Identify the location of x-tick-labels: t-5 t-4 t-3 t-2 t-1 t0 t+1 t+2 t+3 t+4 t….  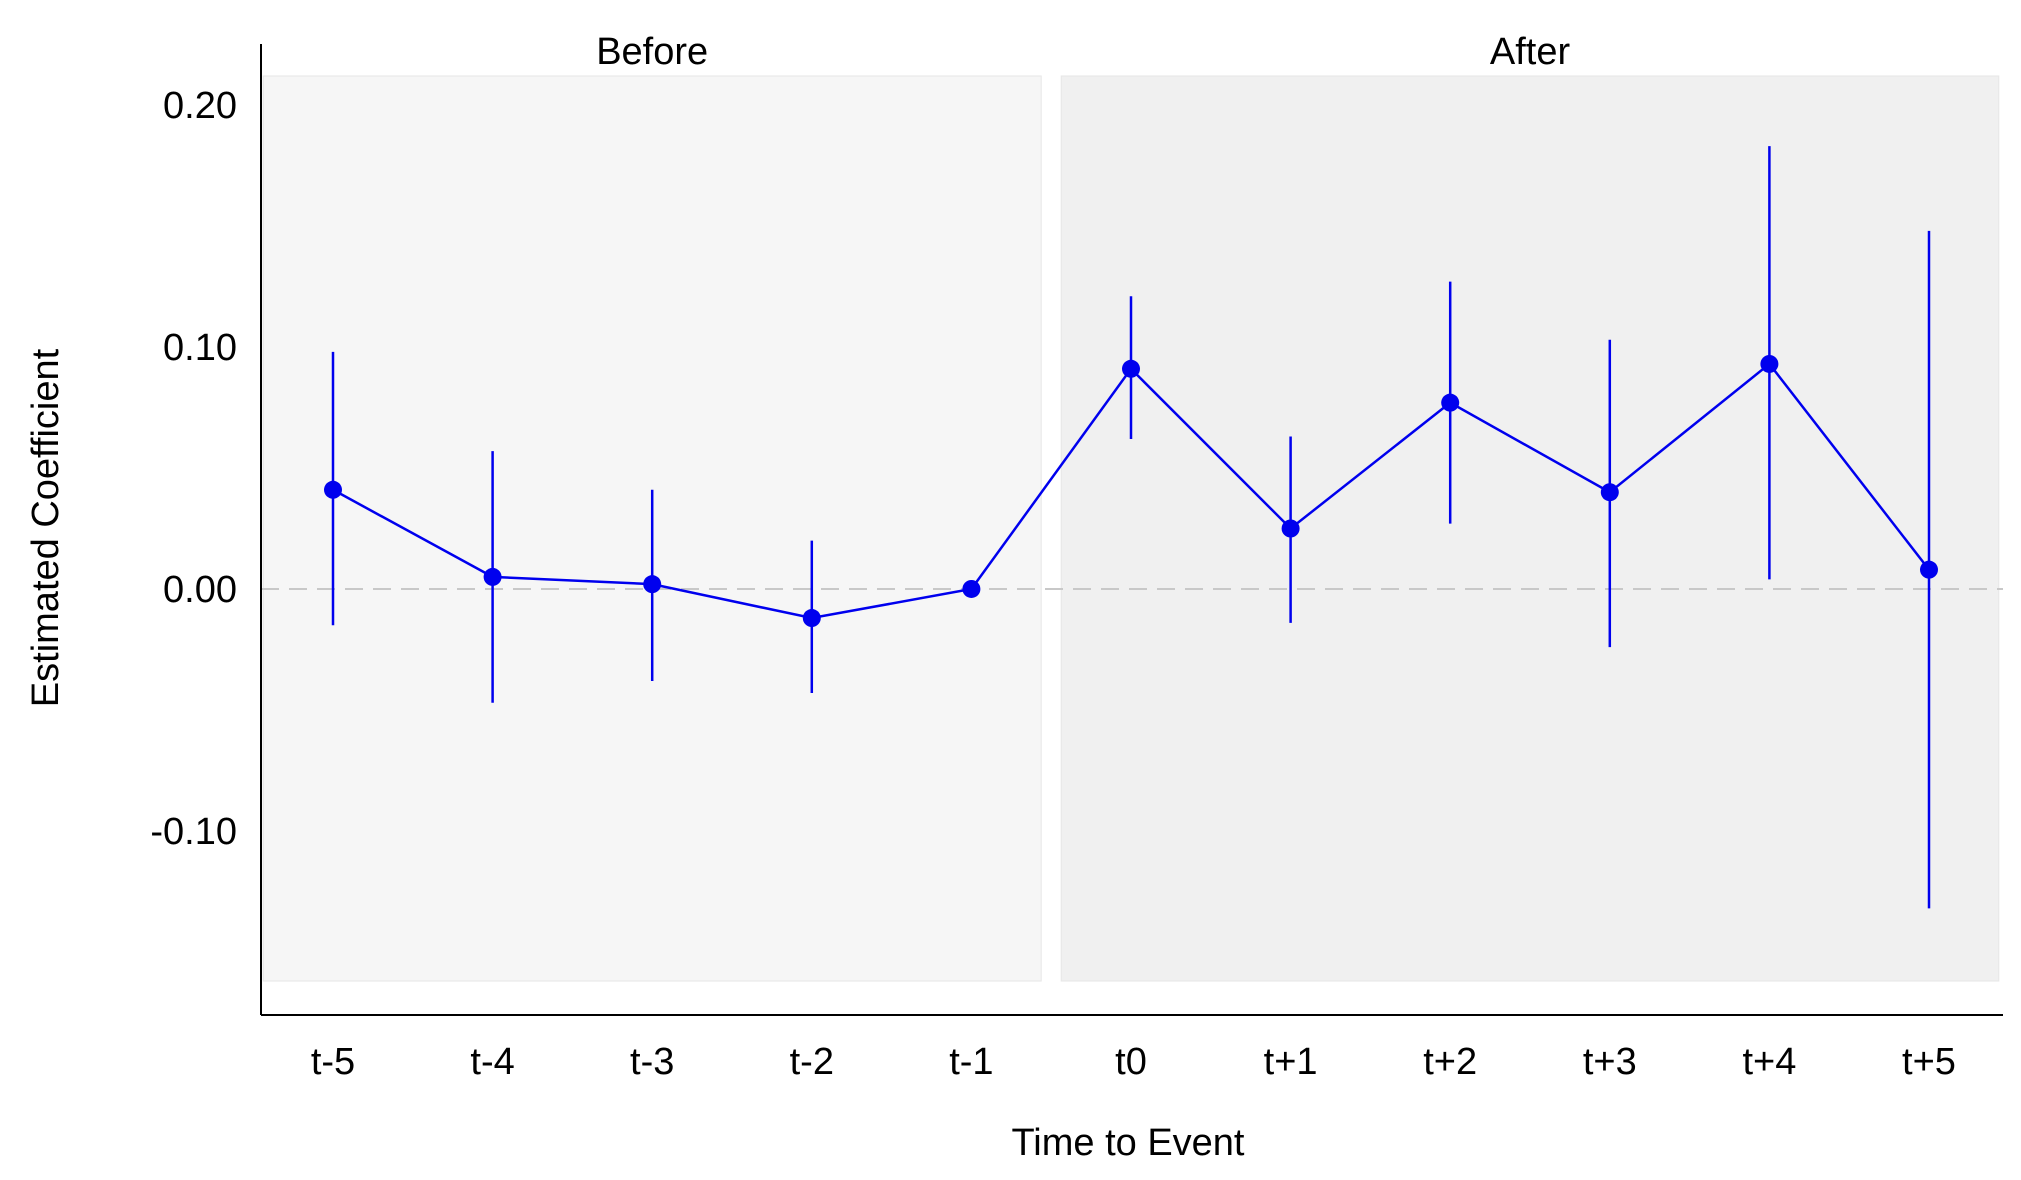
(1133, 1062).